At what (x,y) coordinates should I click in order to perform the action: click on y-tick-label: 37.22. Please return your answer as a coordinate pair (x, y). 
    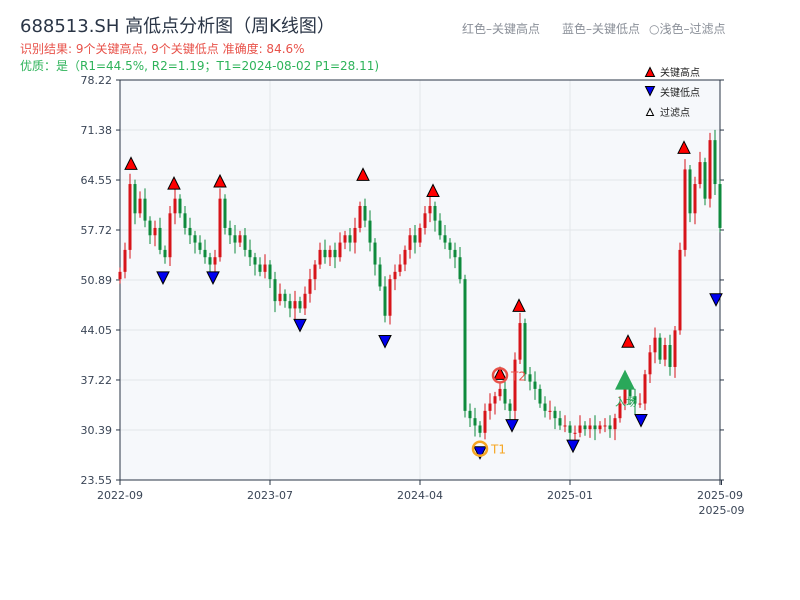
    Looking at the image, I should click on (97, 380).